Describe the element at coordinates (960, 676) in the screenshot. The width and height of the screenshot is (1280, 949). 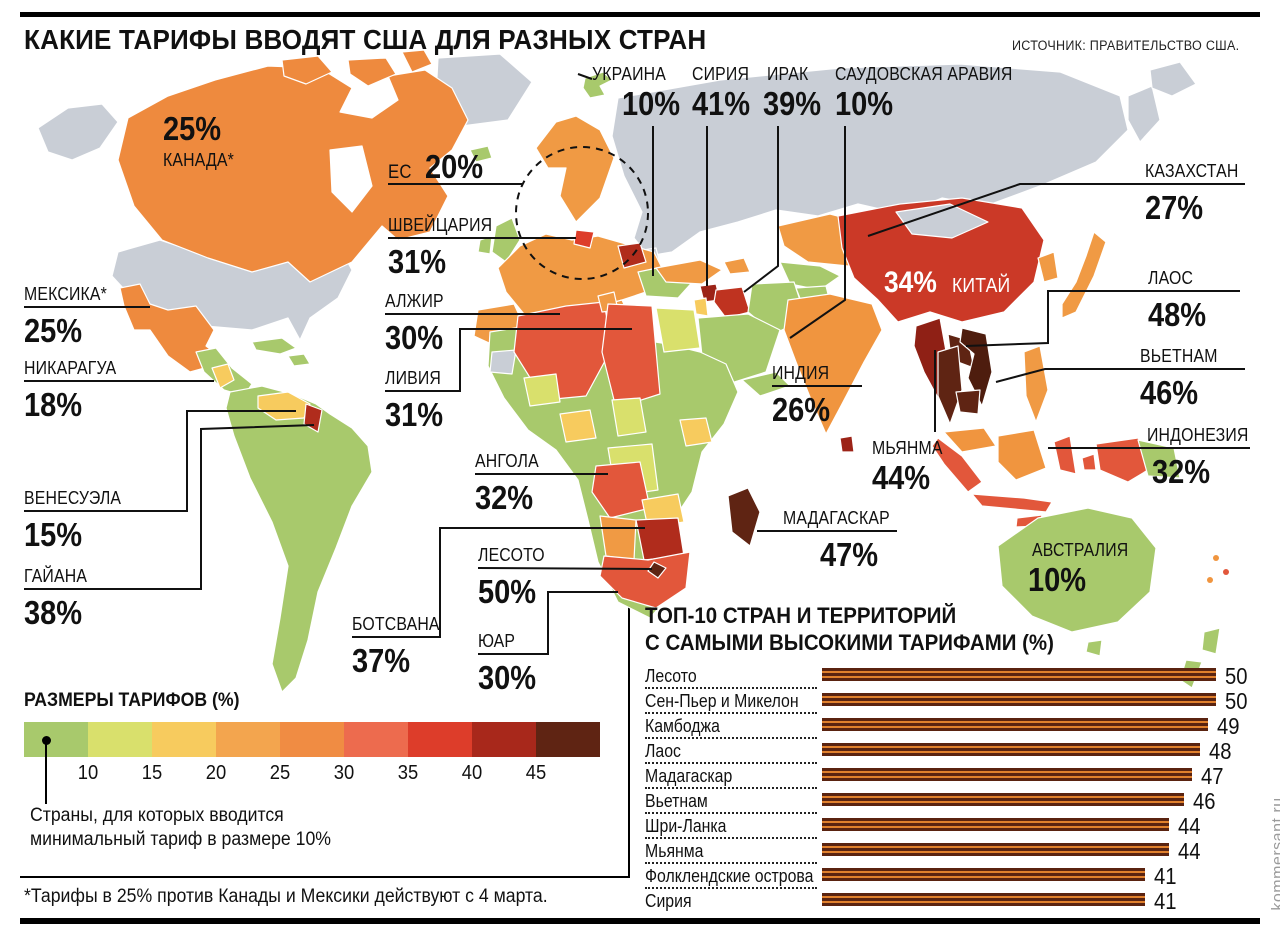
I see `chart-row-0: Лесото 50` at that location.